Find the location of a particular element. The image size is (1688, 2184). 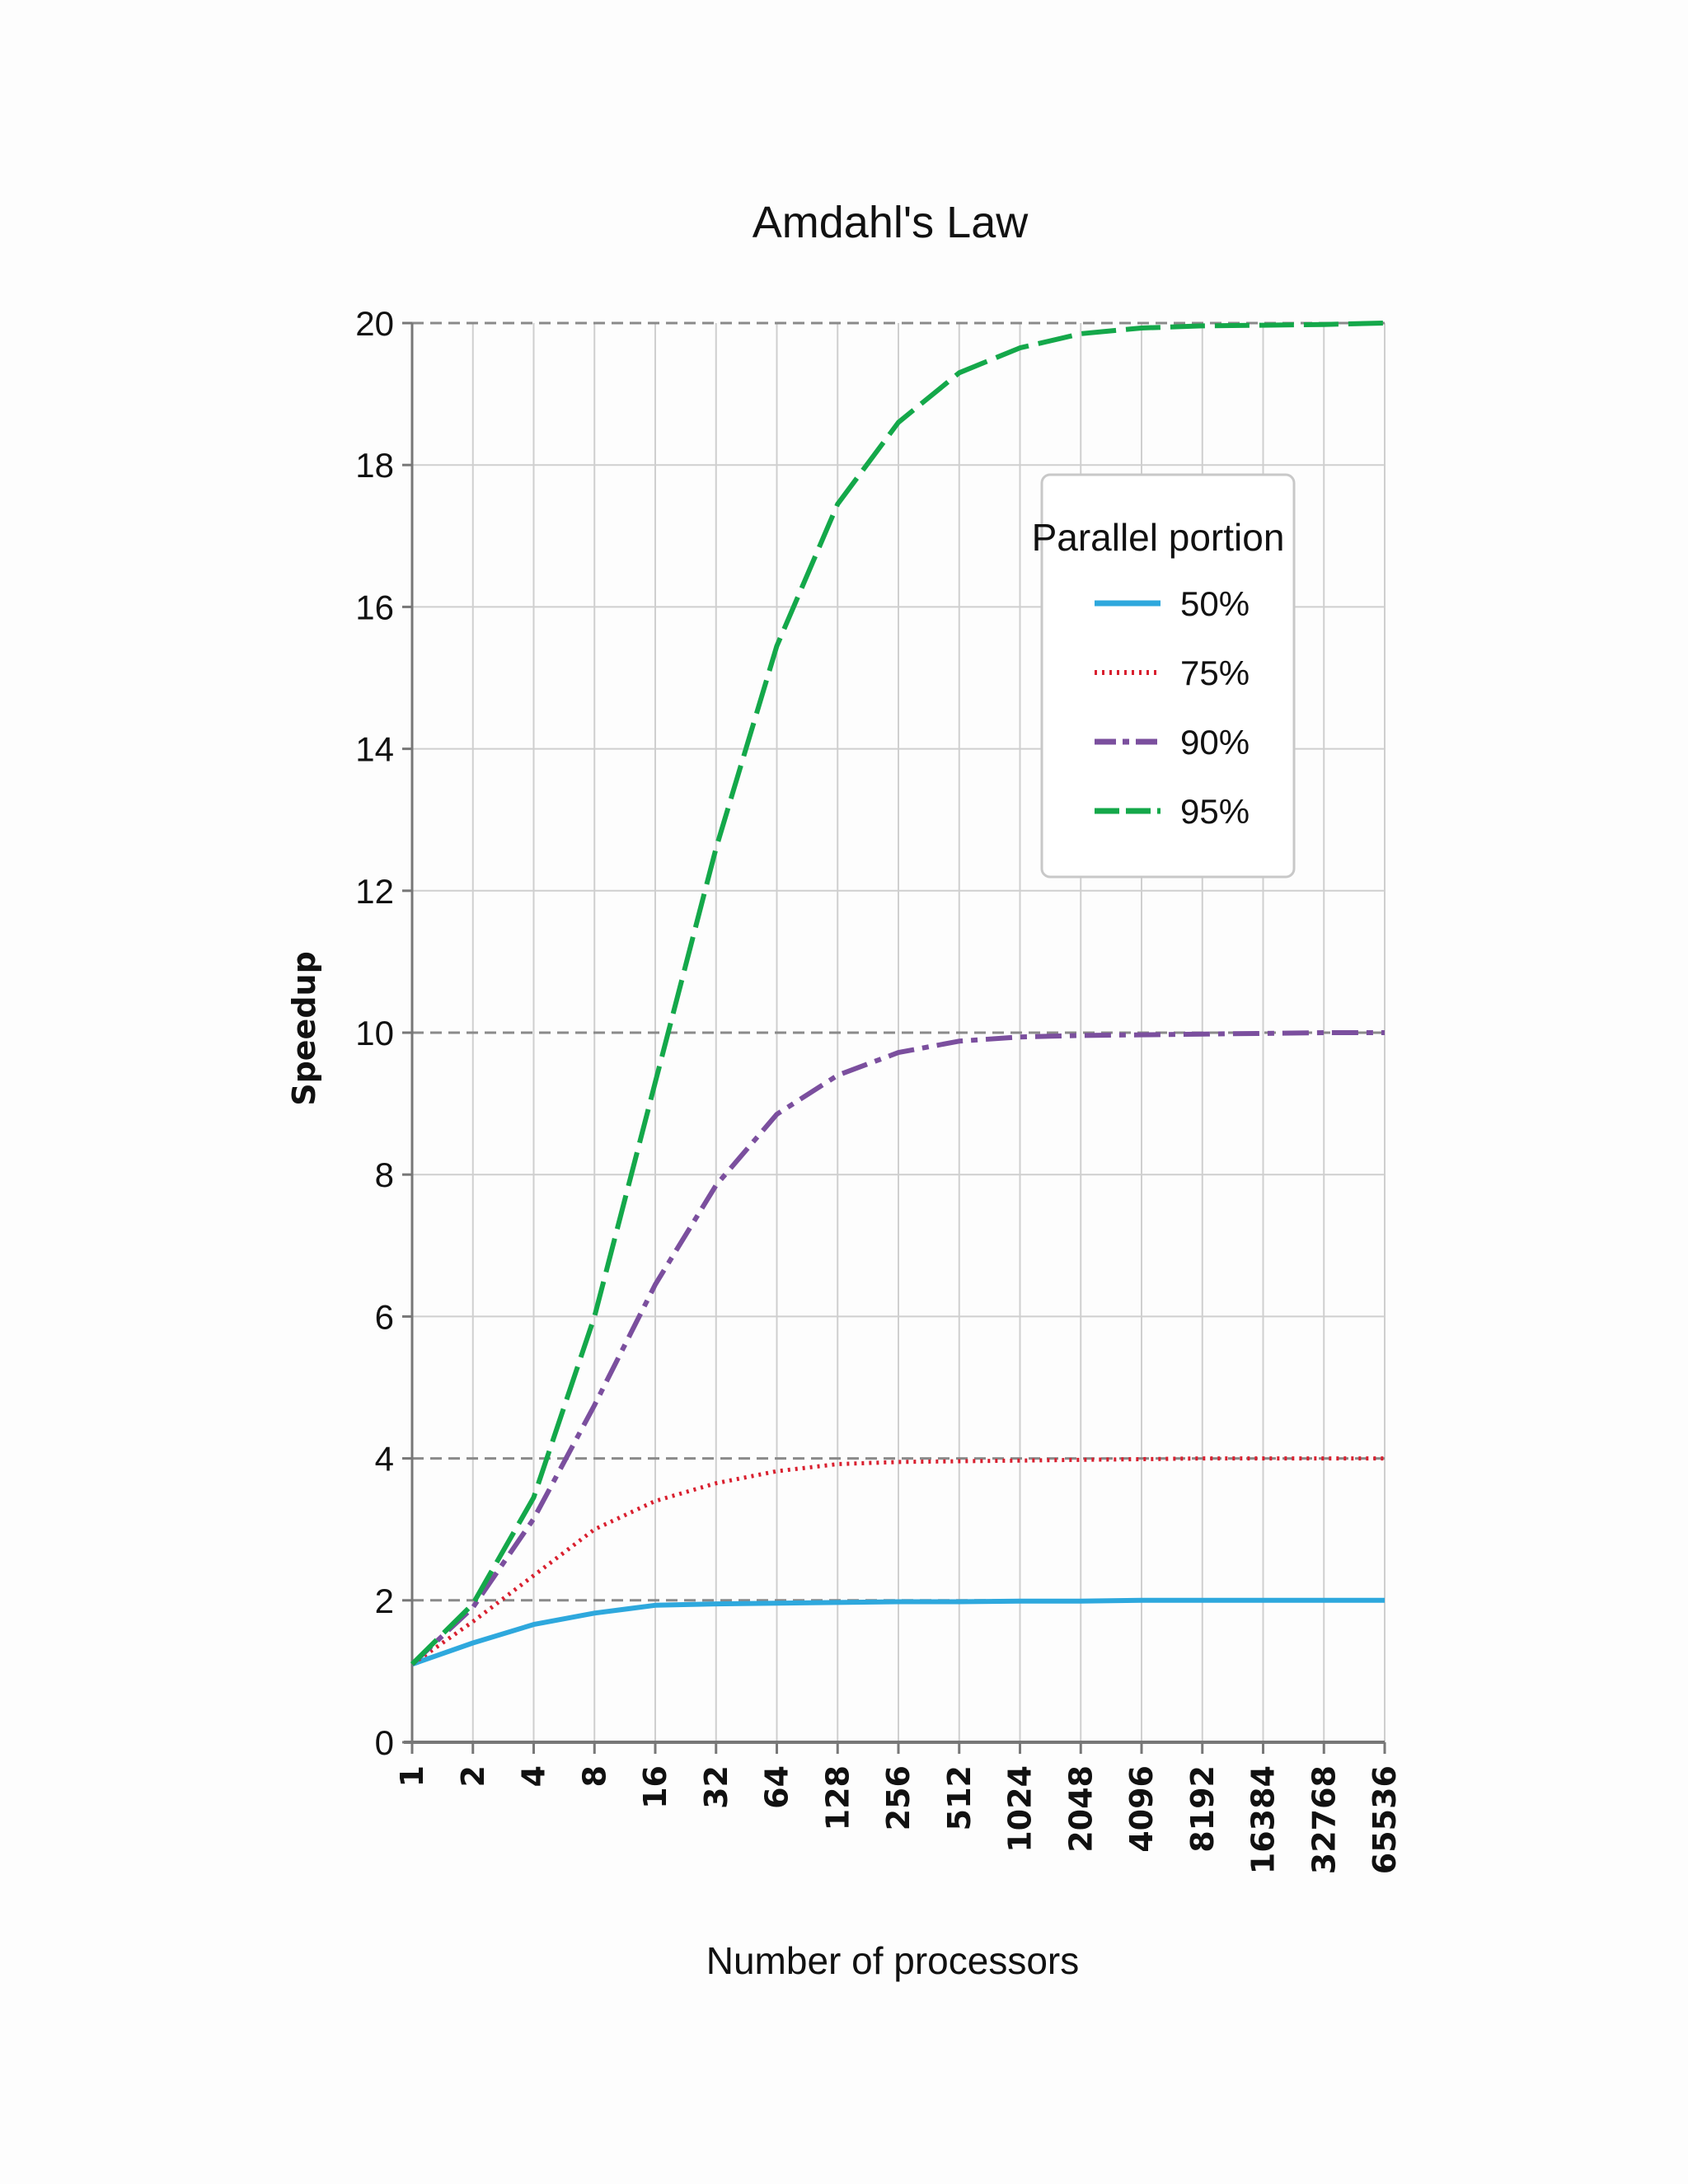

x-tick-label: 2 is located at coordinates (473, 1776).